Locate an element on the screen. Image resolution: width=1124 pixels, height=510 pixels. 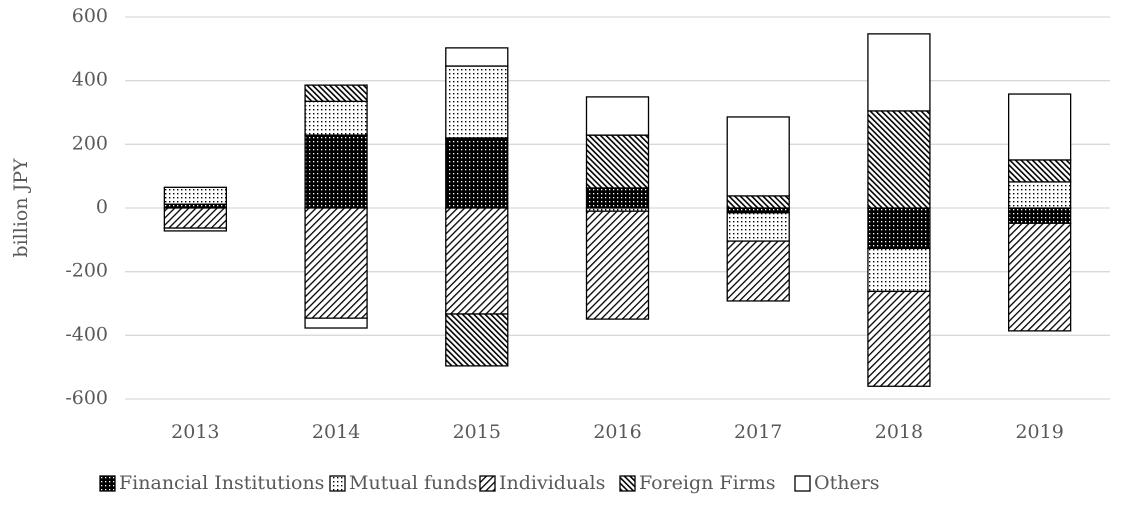
x-tick-label: 2015 is located at coordinates (477, 432).